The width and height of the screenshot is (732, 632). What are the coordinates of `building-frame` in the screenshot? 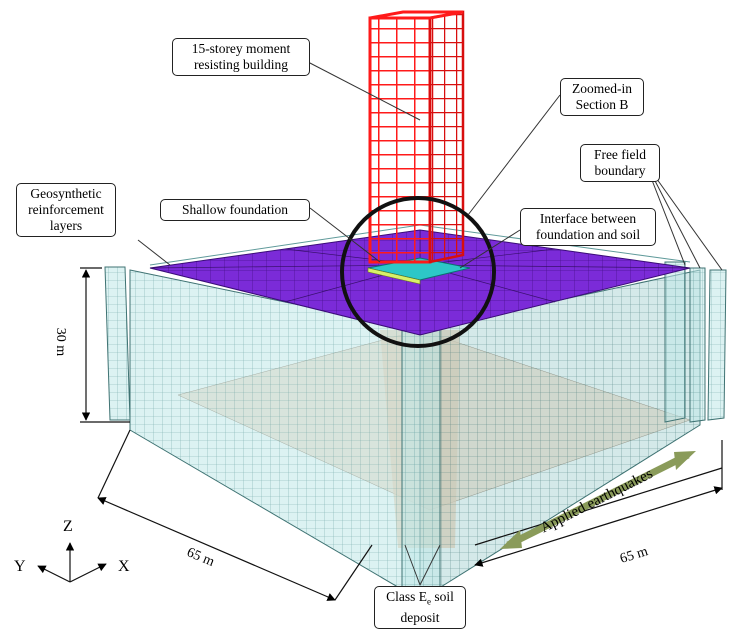 It's located at (416, 137).